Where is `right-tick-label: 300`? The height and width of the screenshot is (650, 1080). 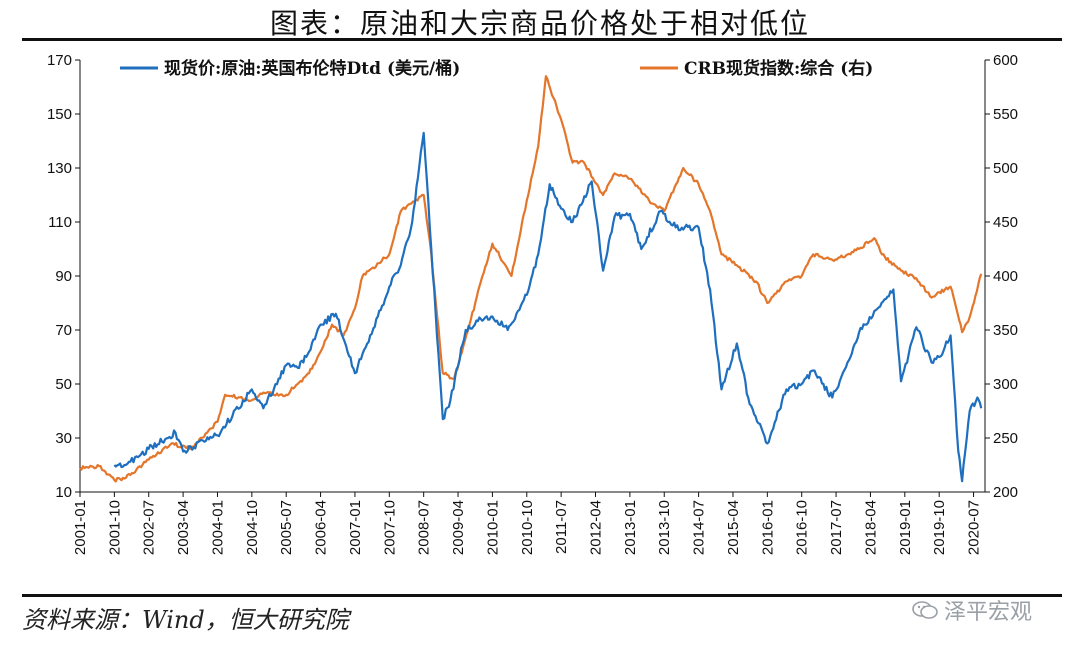
right-tick-label: 300 is located at coordinates (1005, 384).